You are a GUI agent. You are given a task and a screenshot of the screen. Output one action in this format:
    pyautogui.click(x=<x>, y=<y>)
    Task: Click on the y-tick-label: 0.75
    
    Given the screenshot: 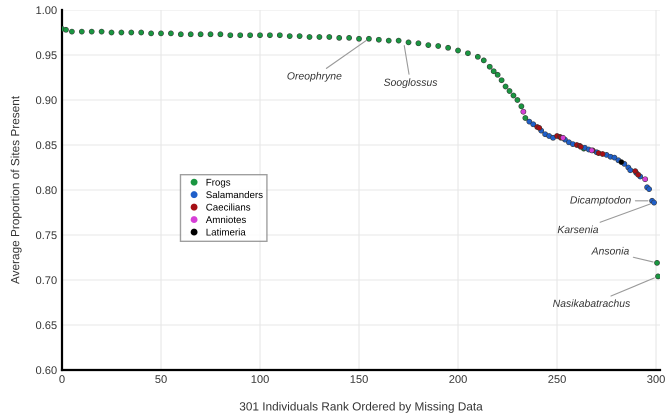 What is the action you would take?
    pyautogui.click(x=46, y=235)
    